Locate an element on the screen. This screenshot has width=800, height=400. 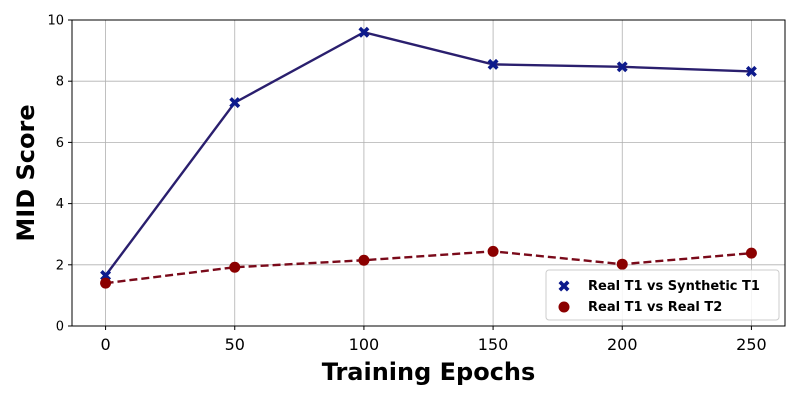
y-tick-label: 0 is located at coordinates (60, 327).